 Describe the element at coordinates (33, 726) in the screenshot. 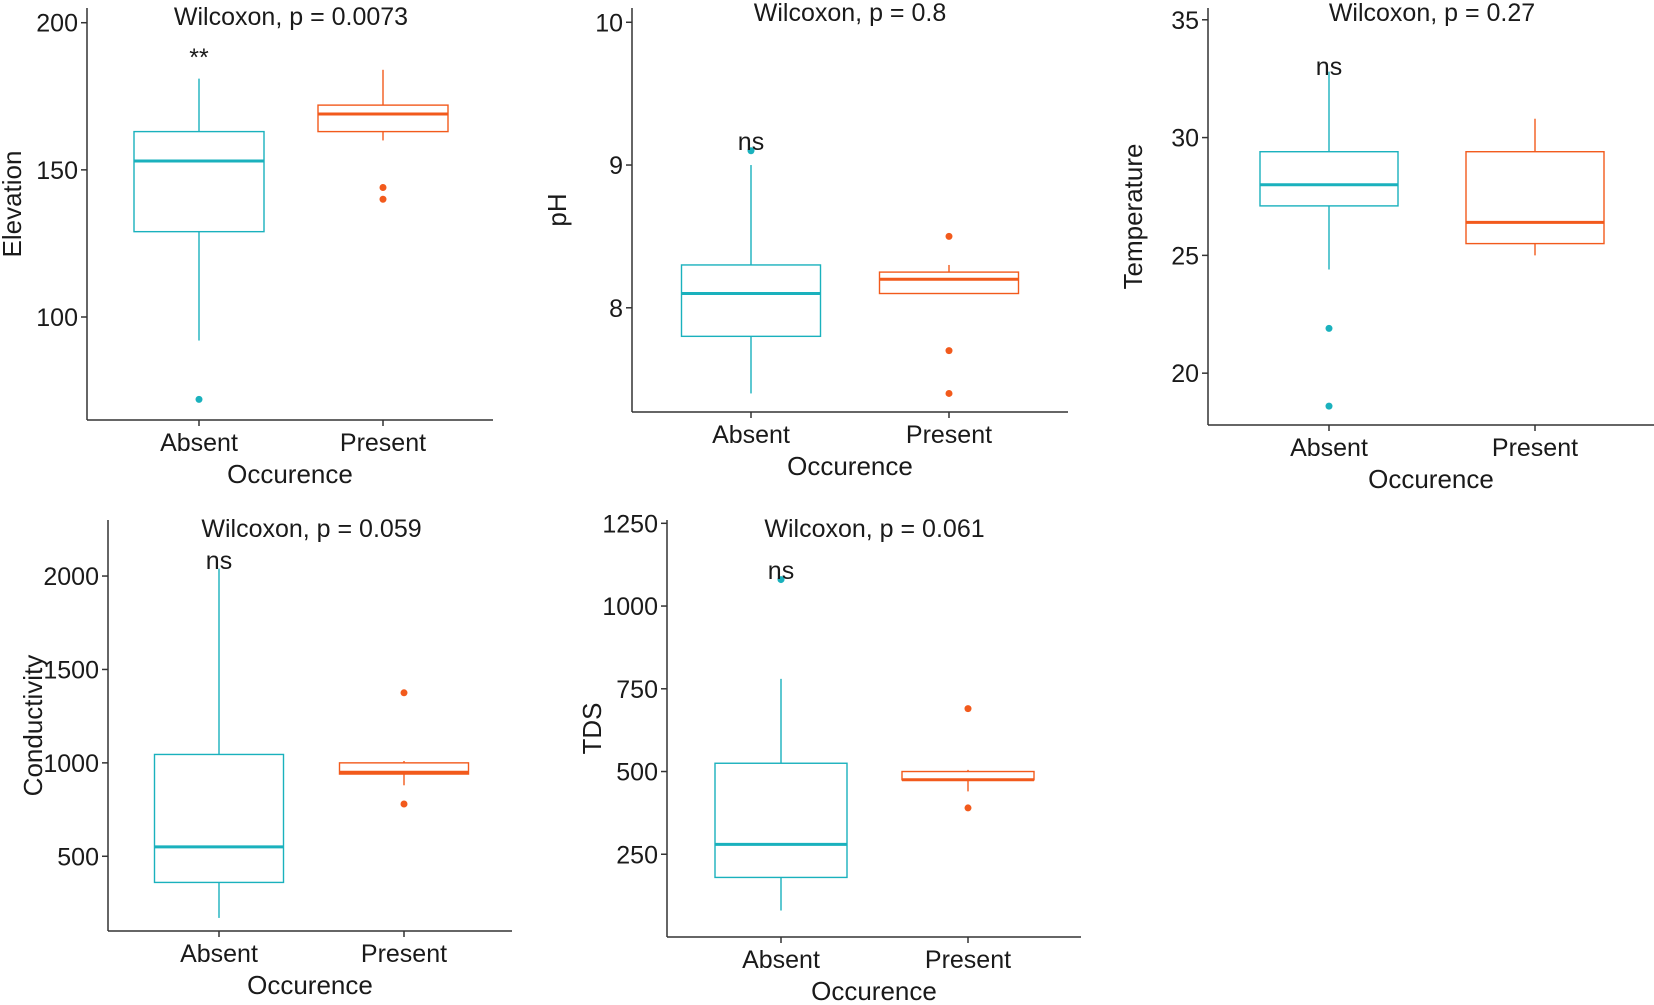

I see `y-axis-title: Conductivity` at that location.